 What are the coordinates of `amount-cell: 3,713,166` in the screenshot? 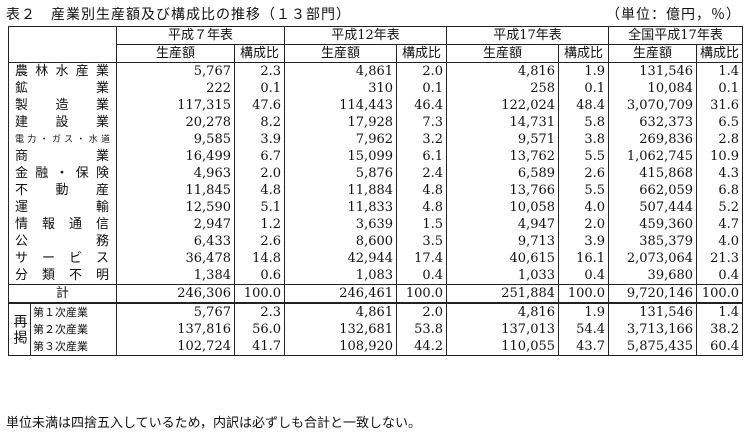 It's located at (653, 329).